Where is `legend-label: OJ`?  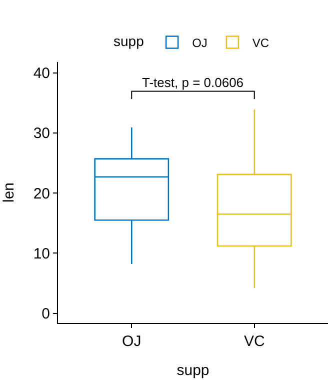
legend-label: OJ is located at coordinates (200, 43).